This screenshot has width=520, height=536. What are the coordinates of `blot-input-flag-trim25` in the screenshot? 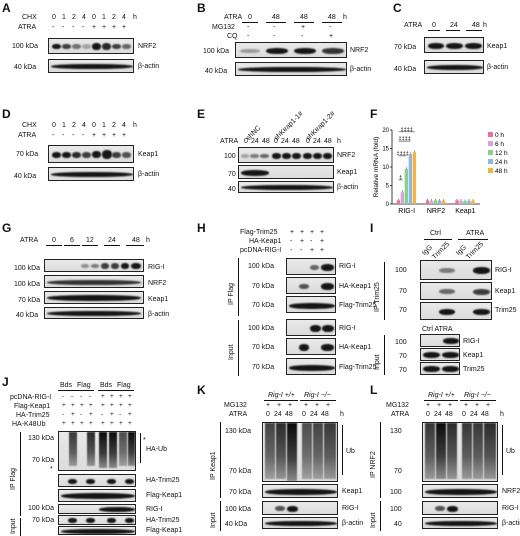 It's located at (311, 366).